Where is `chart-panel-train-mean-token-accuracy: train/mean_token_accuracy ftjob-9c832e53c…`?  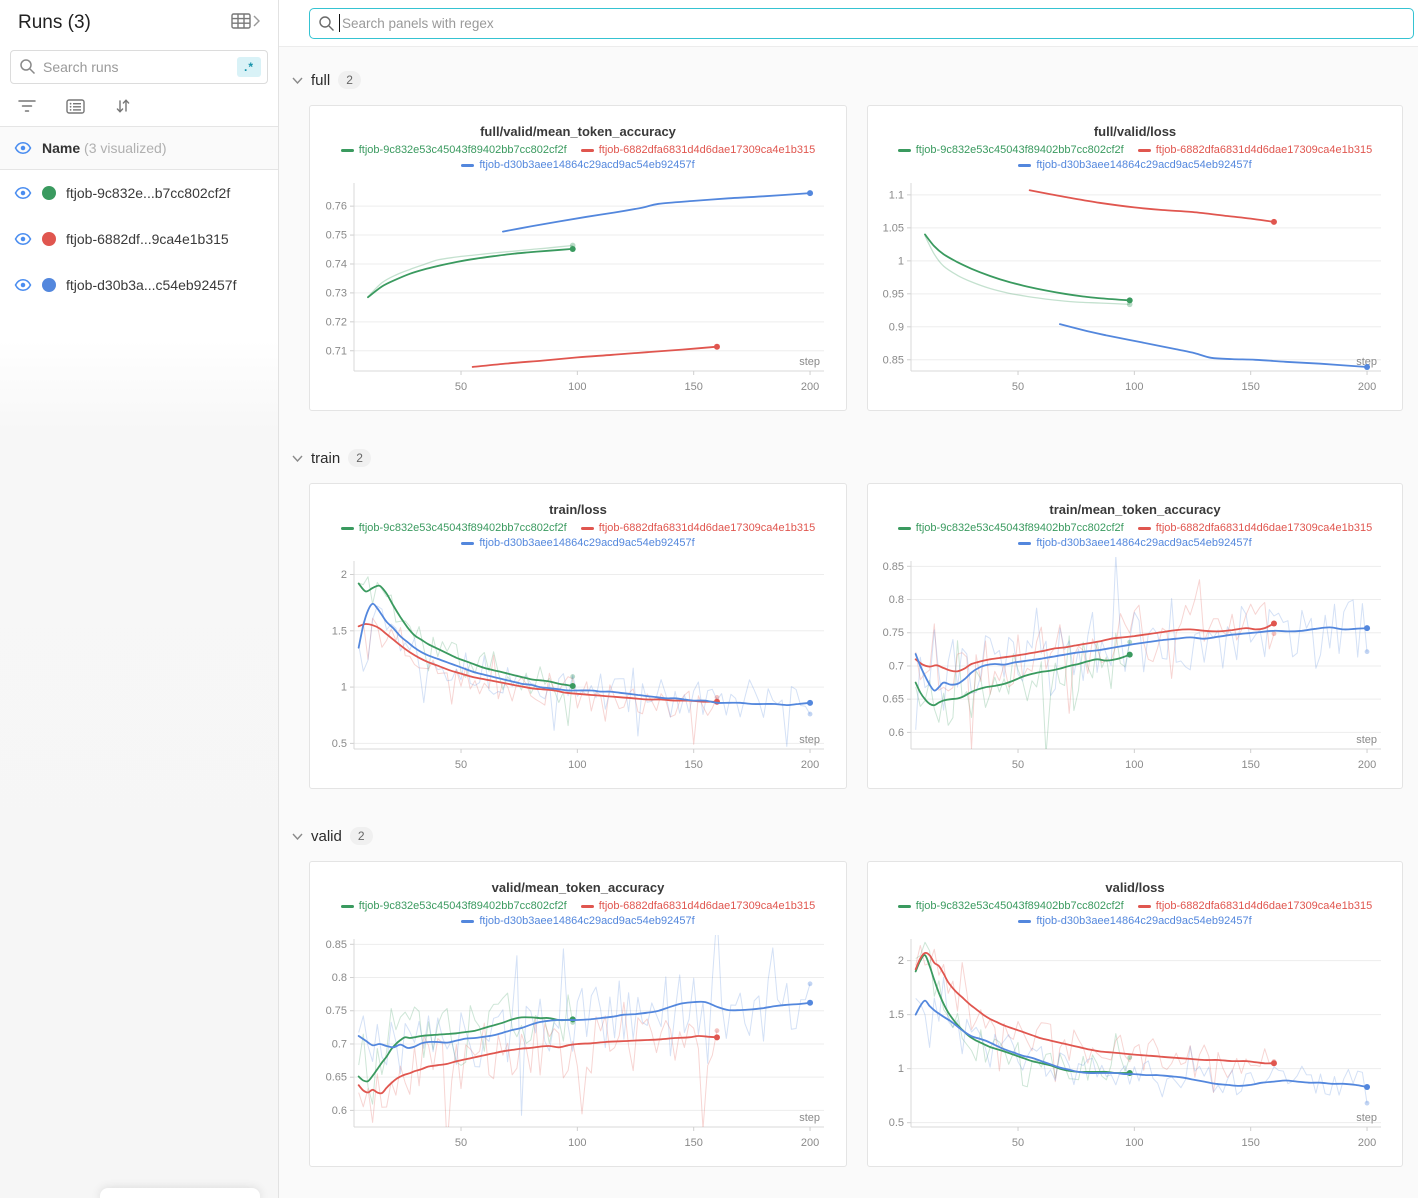
chart-panel-train-mean-token-accuracy: train/mean_token_accuracy ftjob-9c832e53c… is located at coordinates (1135, 636).